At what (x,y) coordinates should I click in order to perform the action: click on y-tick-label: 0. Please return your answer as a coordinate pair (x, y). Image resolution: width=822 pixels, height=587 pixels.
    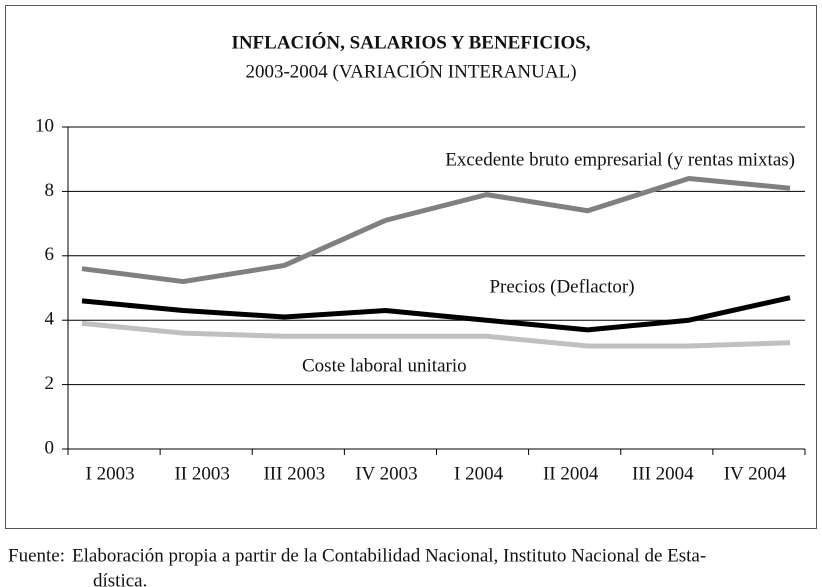
    Looking at the image, I should click on (50, 447).